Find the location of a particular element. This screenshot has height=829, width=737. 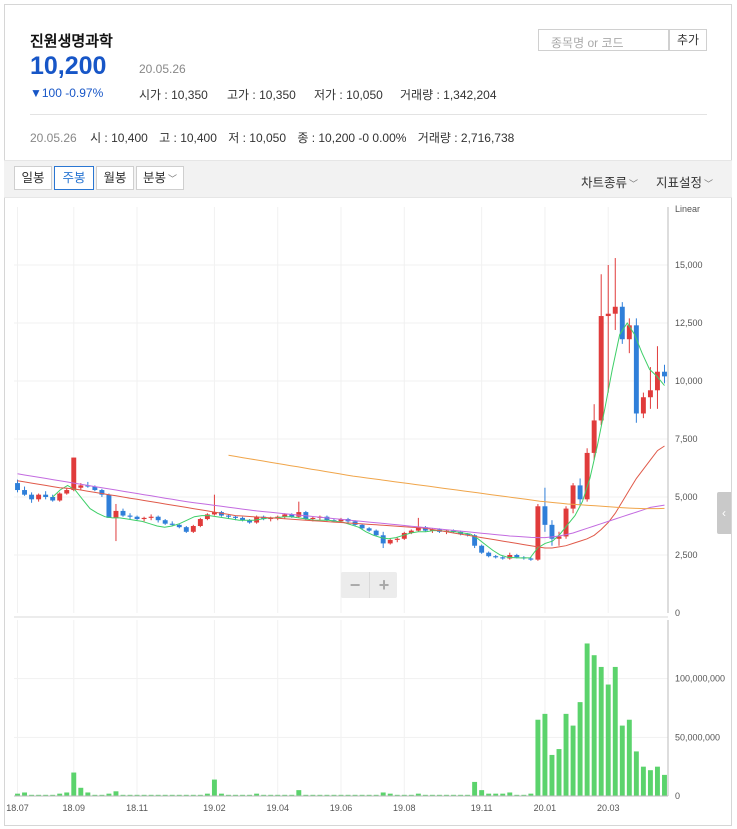

chart-type-menu: 차트종류 ﹀ is located at coordinates (610, 183).